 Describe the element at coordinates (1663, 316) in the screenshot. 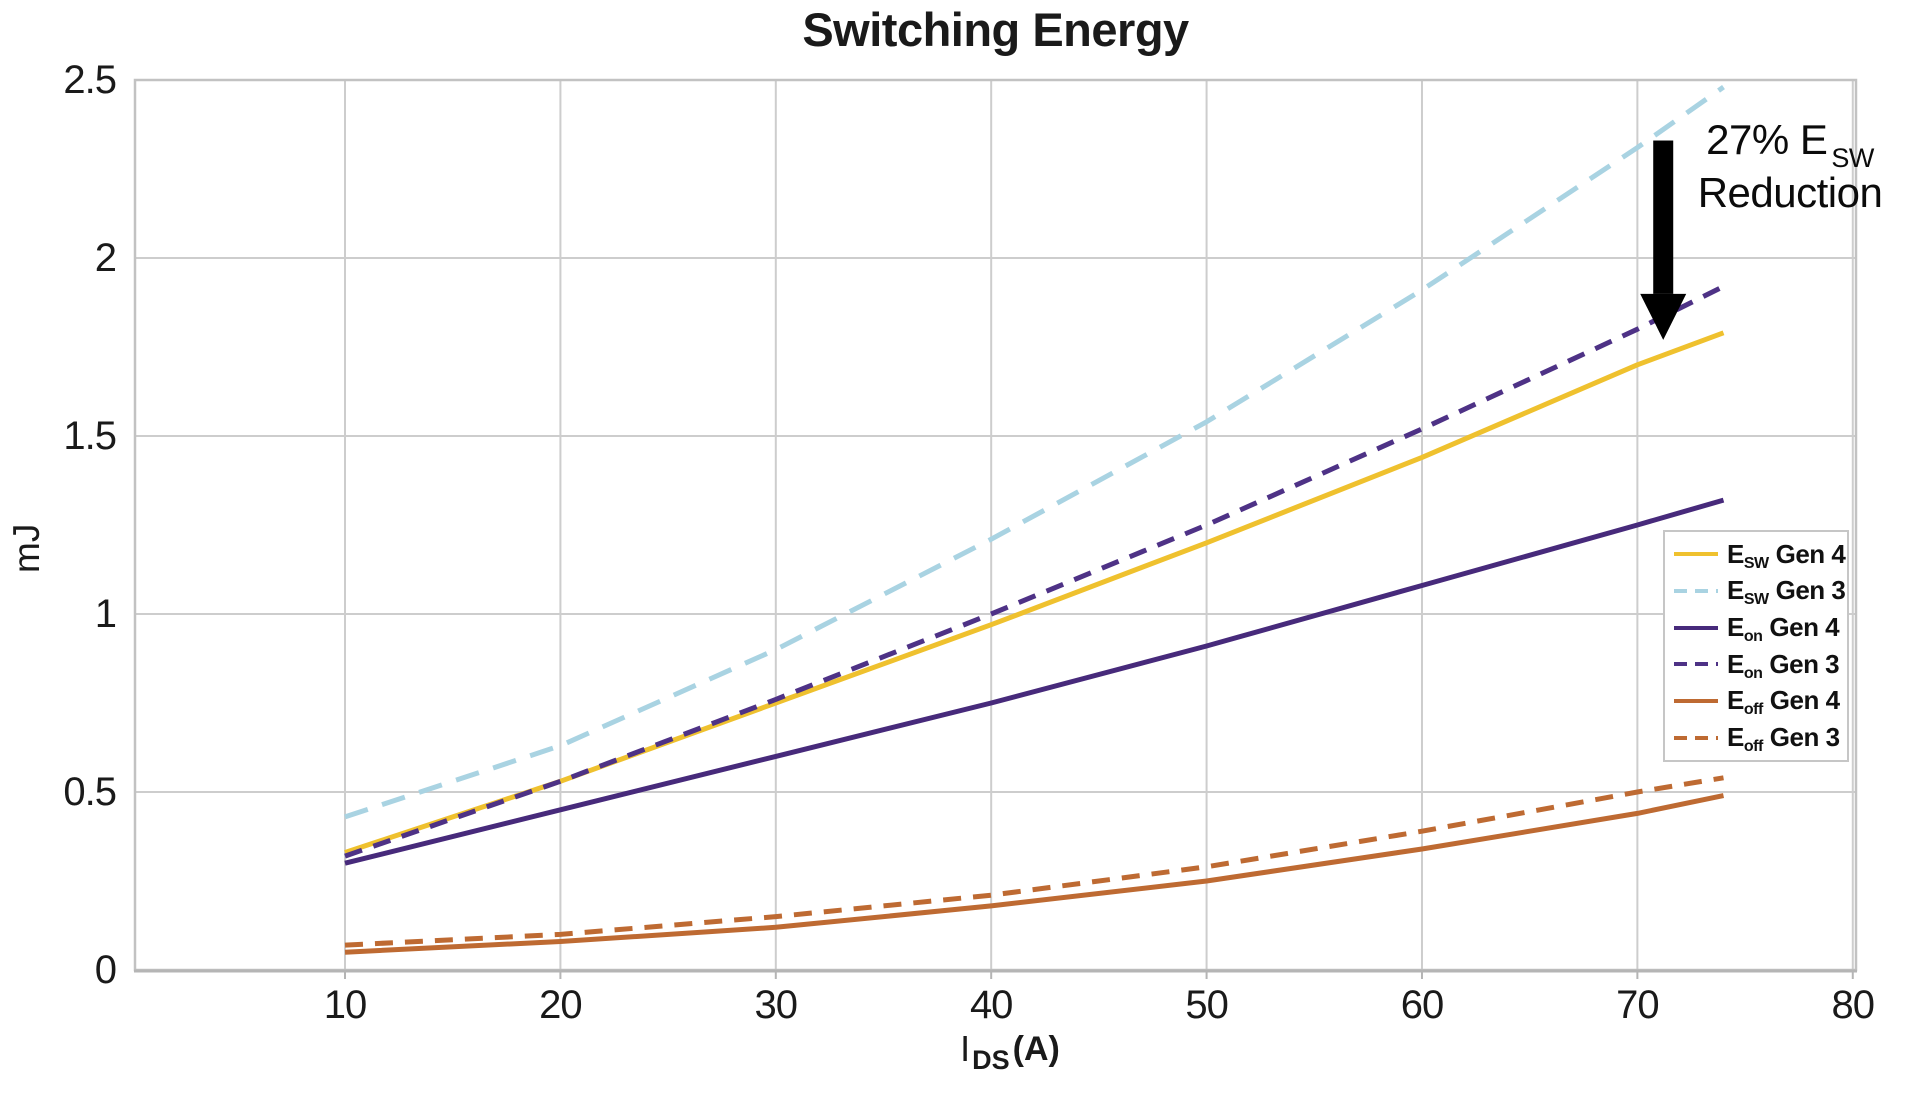

I see `reduction-arrow-head` at that location.